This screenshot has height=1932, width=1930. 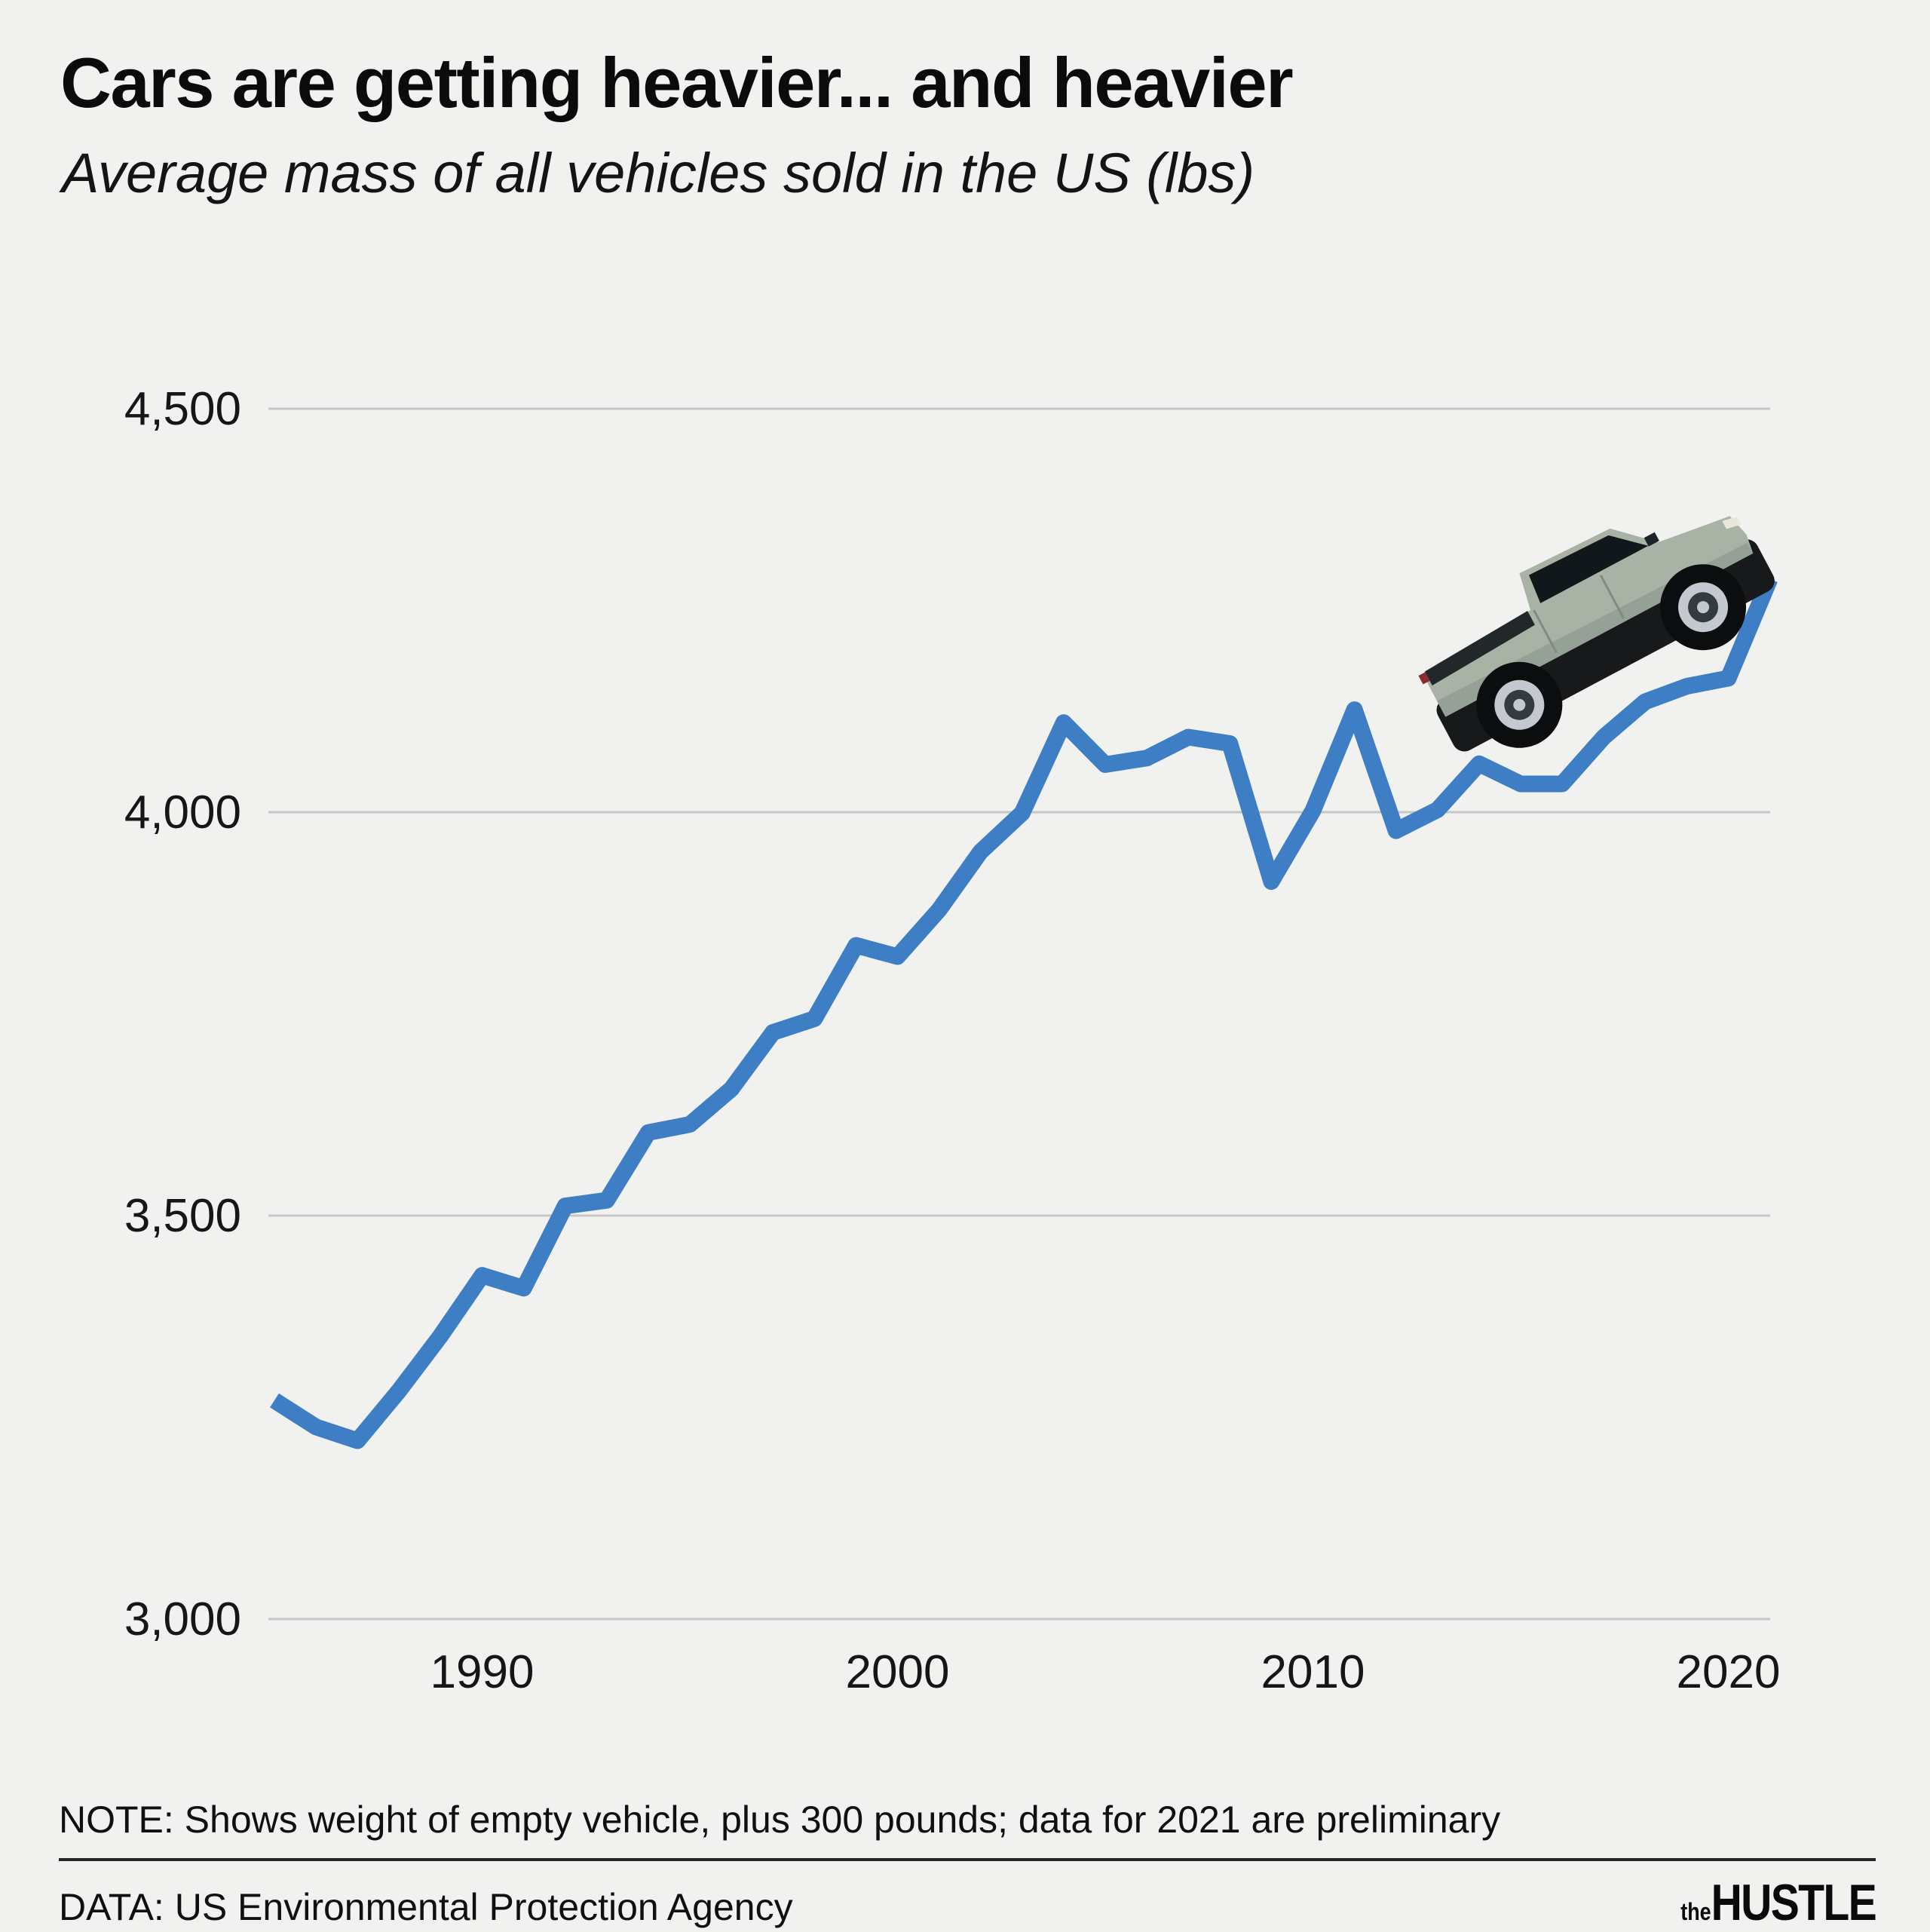 I want to click on x-axis-tick-labels: 1990 2000 2010 2020, so click(x=1105, y=1672).